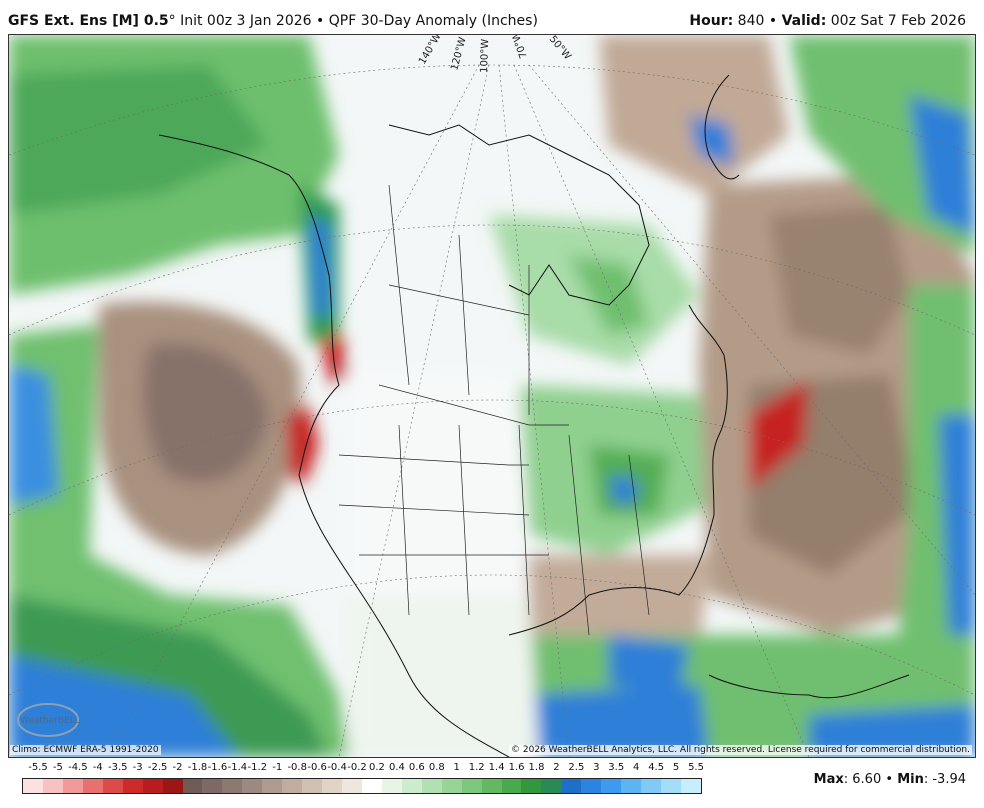 Image resolution: width=984 pixels, height=808 pixels. What do you see at coordinates (377, 767) in the screenshot?
I see `legend-tick-label: 0.2` at bounding box center [377, 767].